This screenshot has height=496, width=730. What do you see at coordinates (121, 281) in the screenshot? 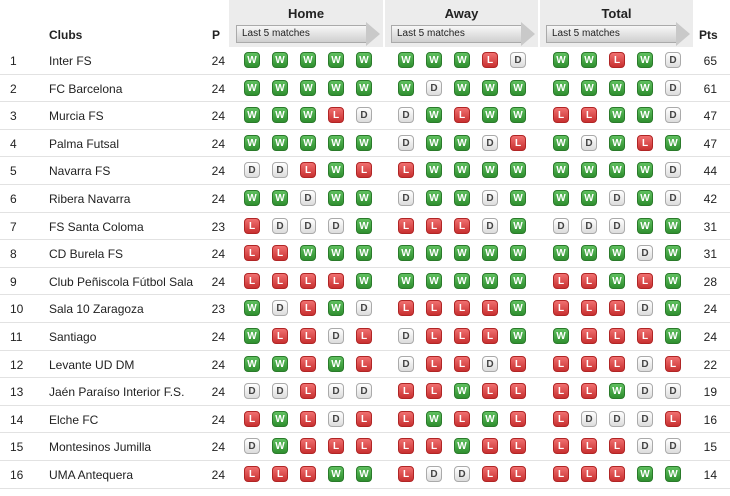
I see `club-name: Club Peñiscola Fútbol Sala` at bounding box center [121, 281].